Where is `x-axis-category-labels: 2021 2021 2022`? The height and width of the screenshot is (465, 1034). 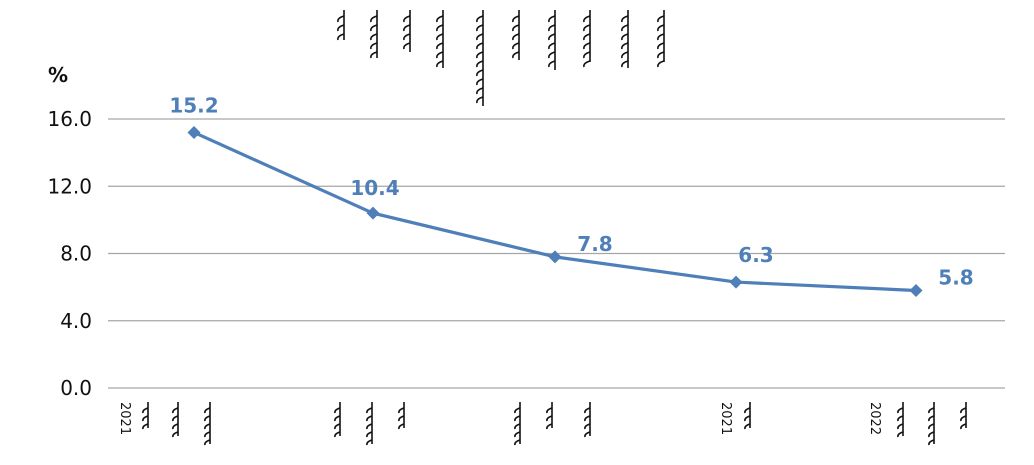 x-axis-category-labels: 2021 2021 2022 is located at coordinates (542, 424).